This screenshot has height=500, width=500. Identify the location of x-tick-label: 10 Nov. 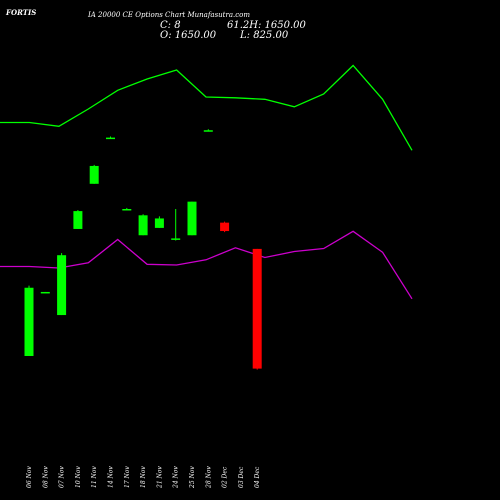
(78, 477).